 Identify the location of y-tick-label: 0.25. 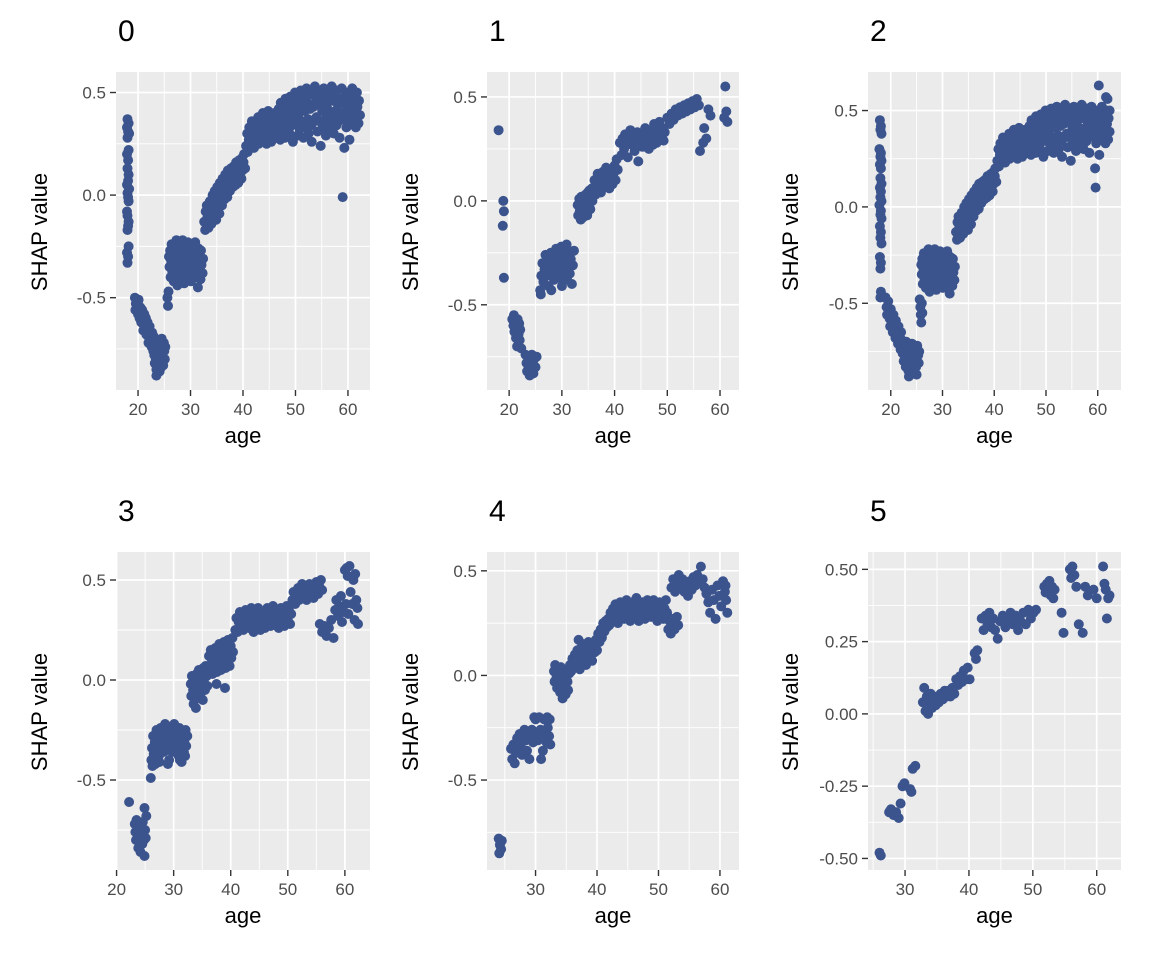
(841, 642).